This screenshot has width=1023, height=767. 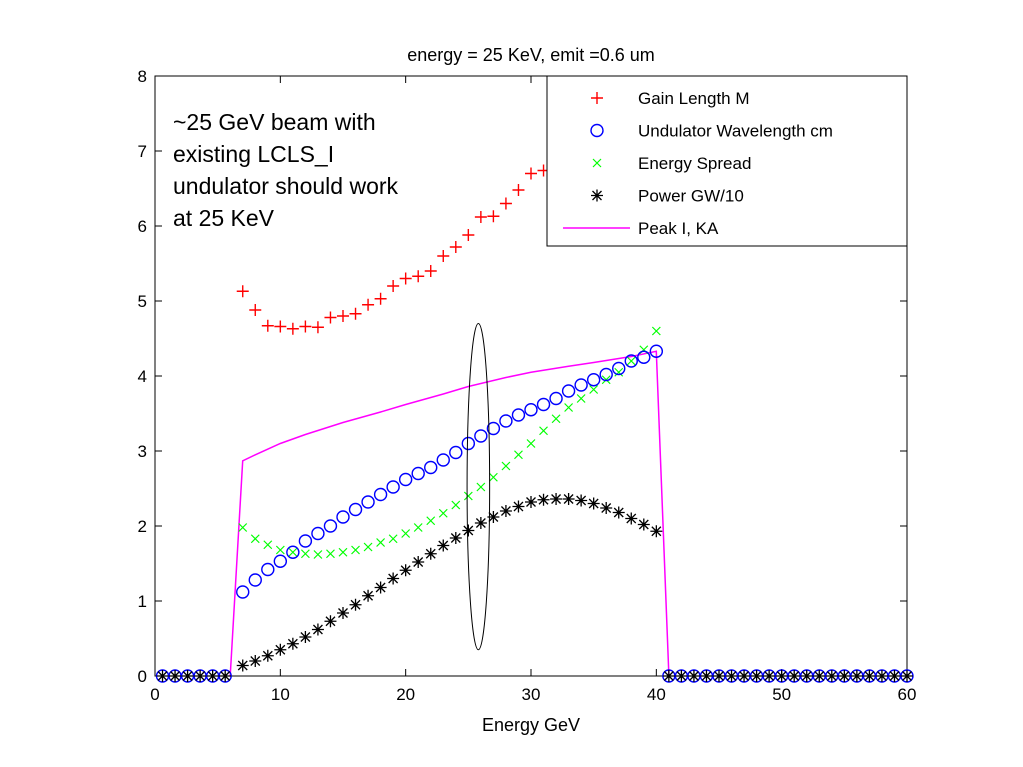 I want to click on annotation-line: undulator should work, so click(x=286, y=186).